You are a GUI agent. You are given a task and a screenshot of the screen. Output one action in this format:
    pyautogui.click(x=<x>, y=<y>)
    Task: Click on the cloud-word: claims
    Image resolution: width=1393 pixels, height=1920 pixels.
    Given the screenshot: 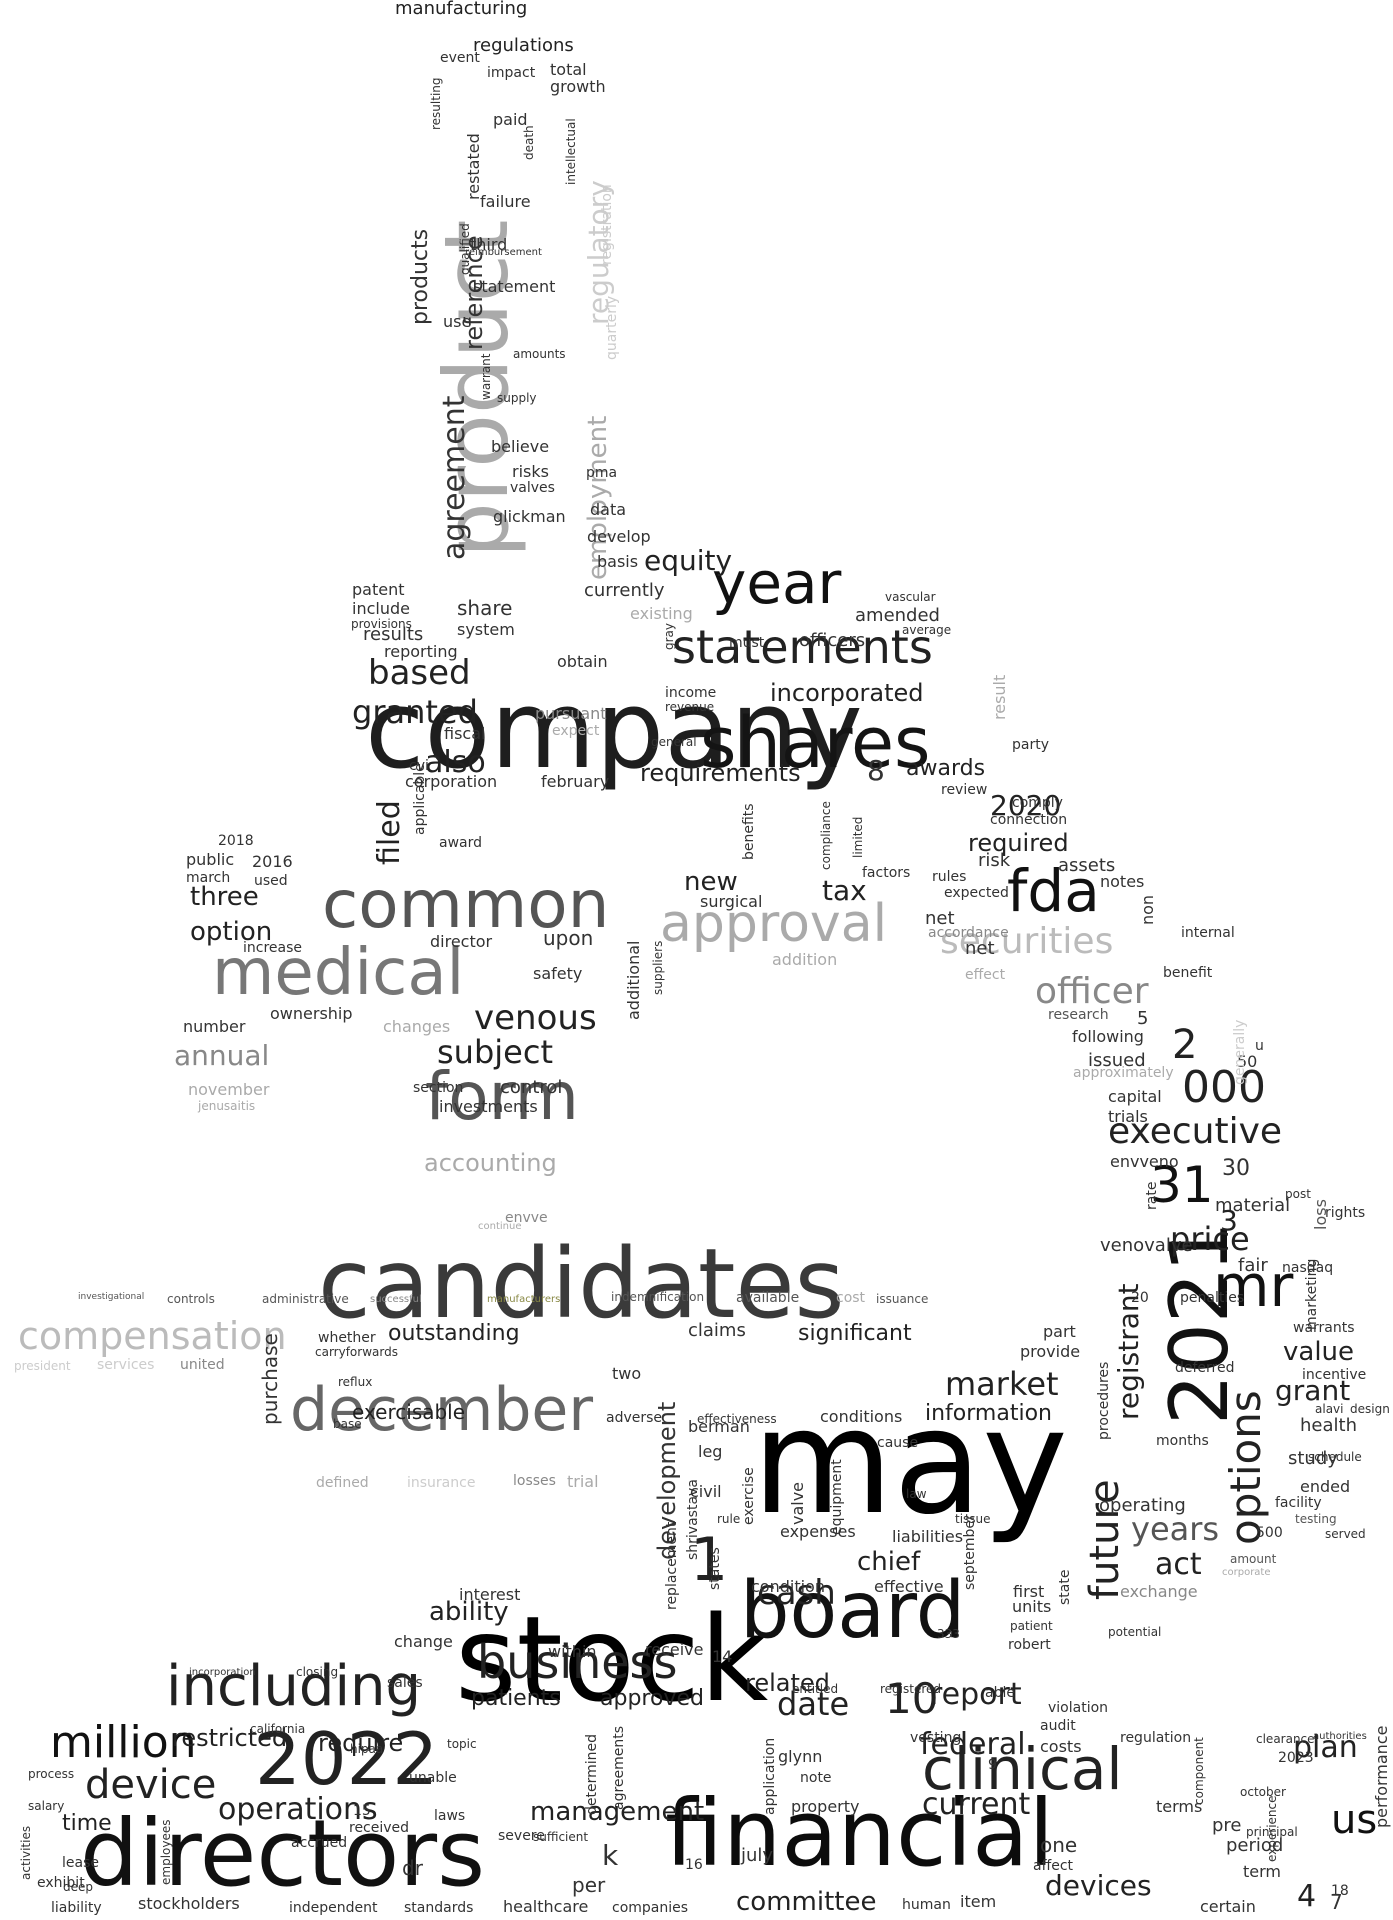 What is the action you would take?
    pyautogui.click(x=717, y=1330)
    